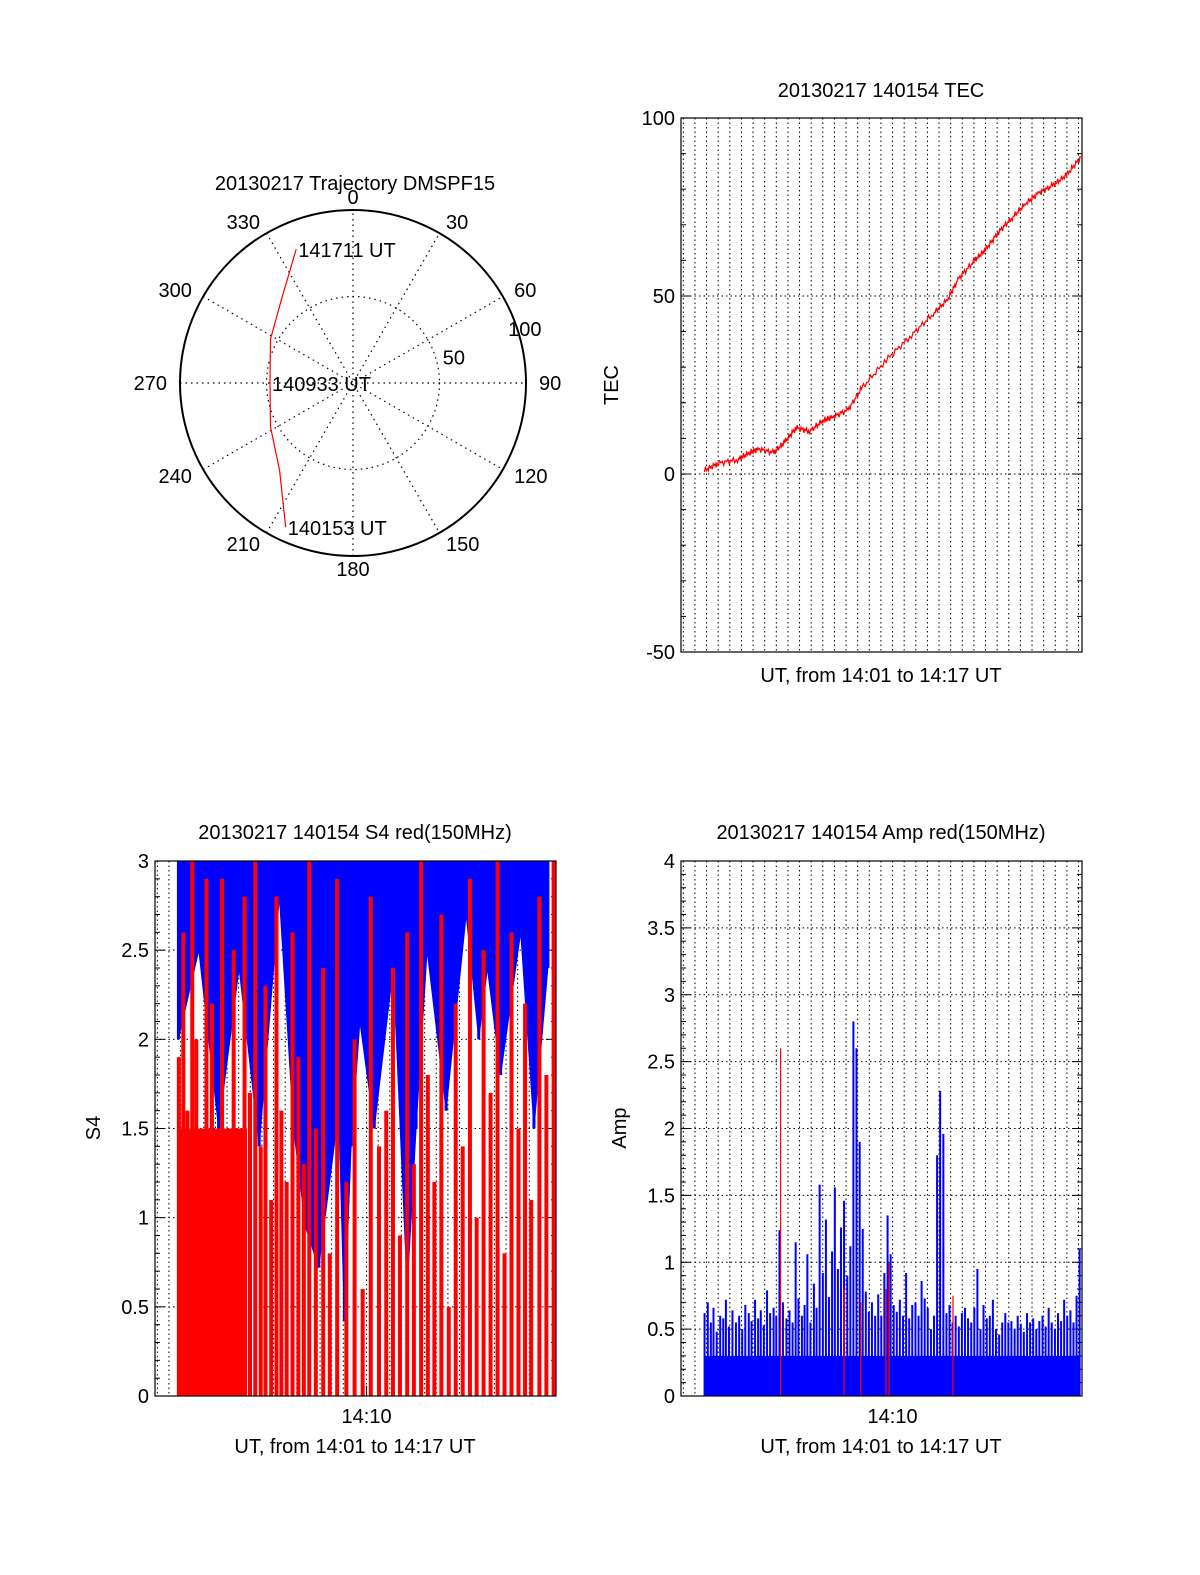 The image size is (1200, 1575). I want to click on polar-angle-label: 150, so click(462, 545).